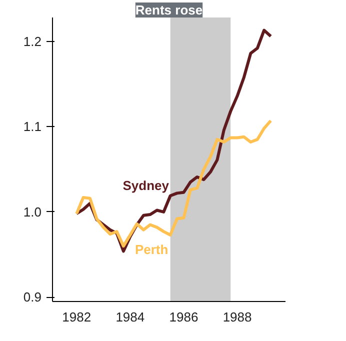 The image size is (346, 341). Describe the element at coordinates (32, 297) in the screenshot. I see `y-tick-label: 0.9` at that location.